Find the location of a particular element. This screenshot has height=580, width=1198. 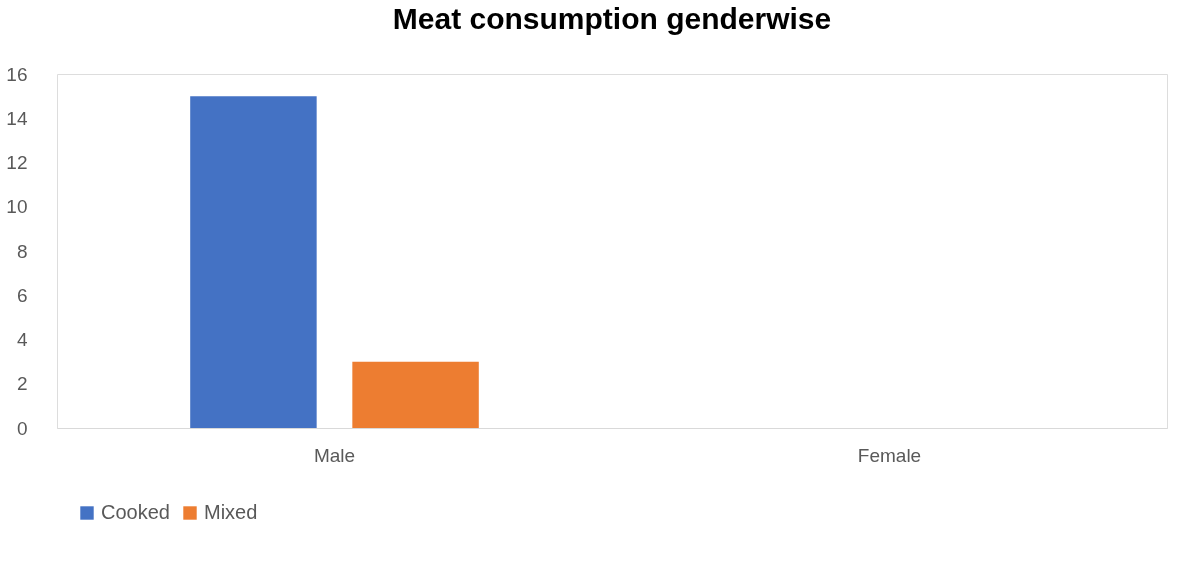

chart-title: Meat consumption genderwise is located at coordinates (612, 18).